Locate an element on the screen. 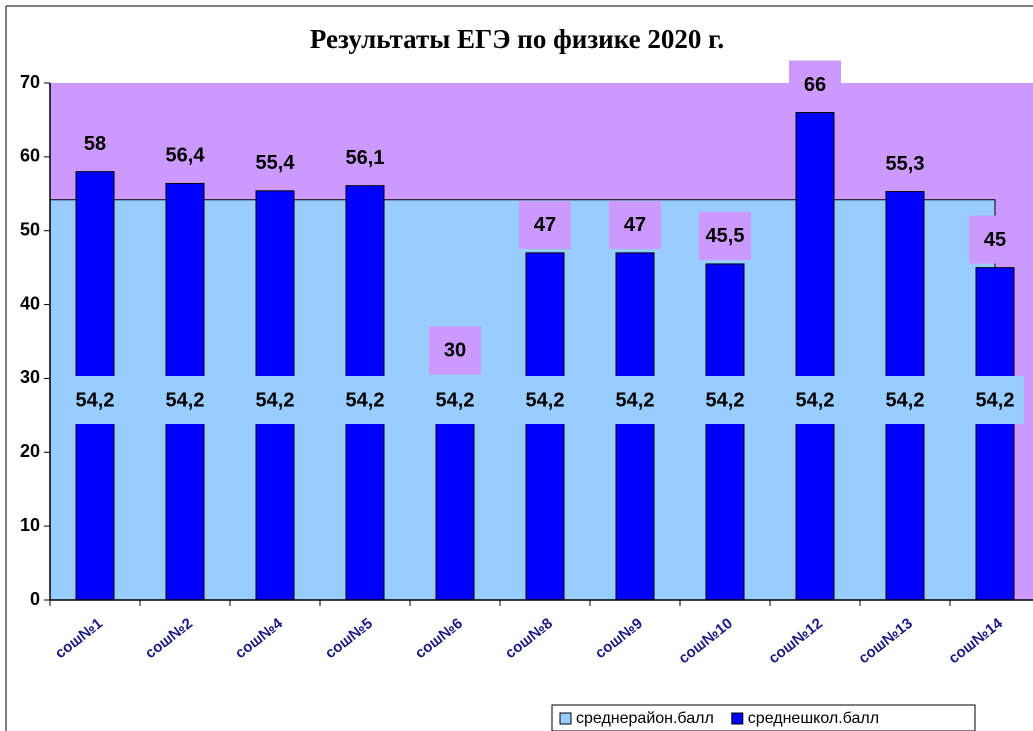 The image size is (1033, 731). y-tick-label: 60 is located at coordinates (30, 156).